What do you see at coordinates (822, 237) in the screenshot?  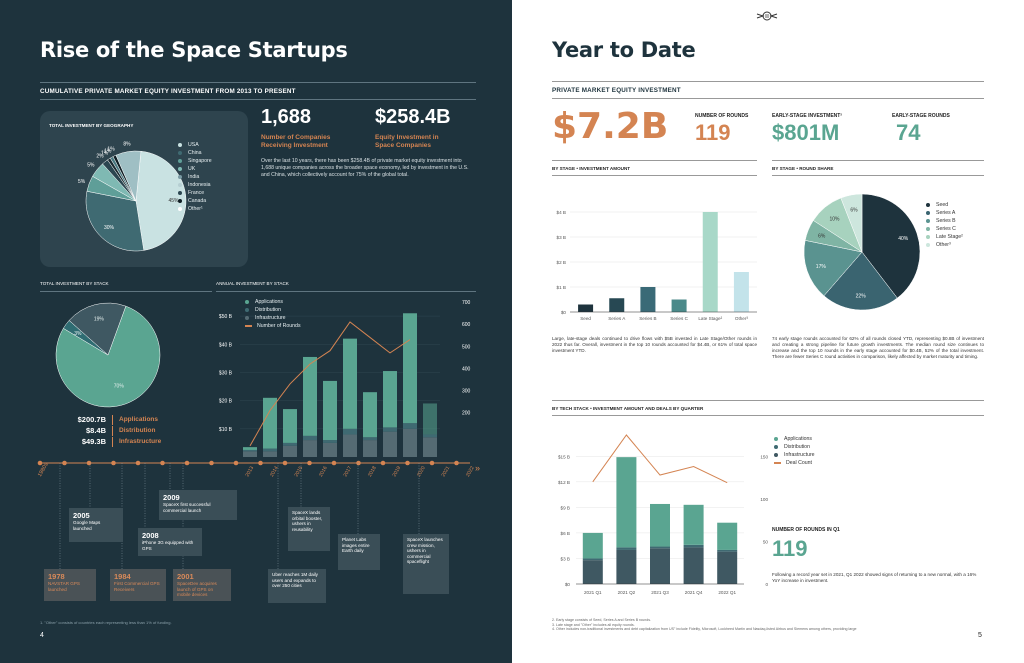 I see `pie-label: 6%` at bounding box center [822, 237].